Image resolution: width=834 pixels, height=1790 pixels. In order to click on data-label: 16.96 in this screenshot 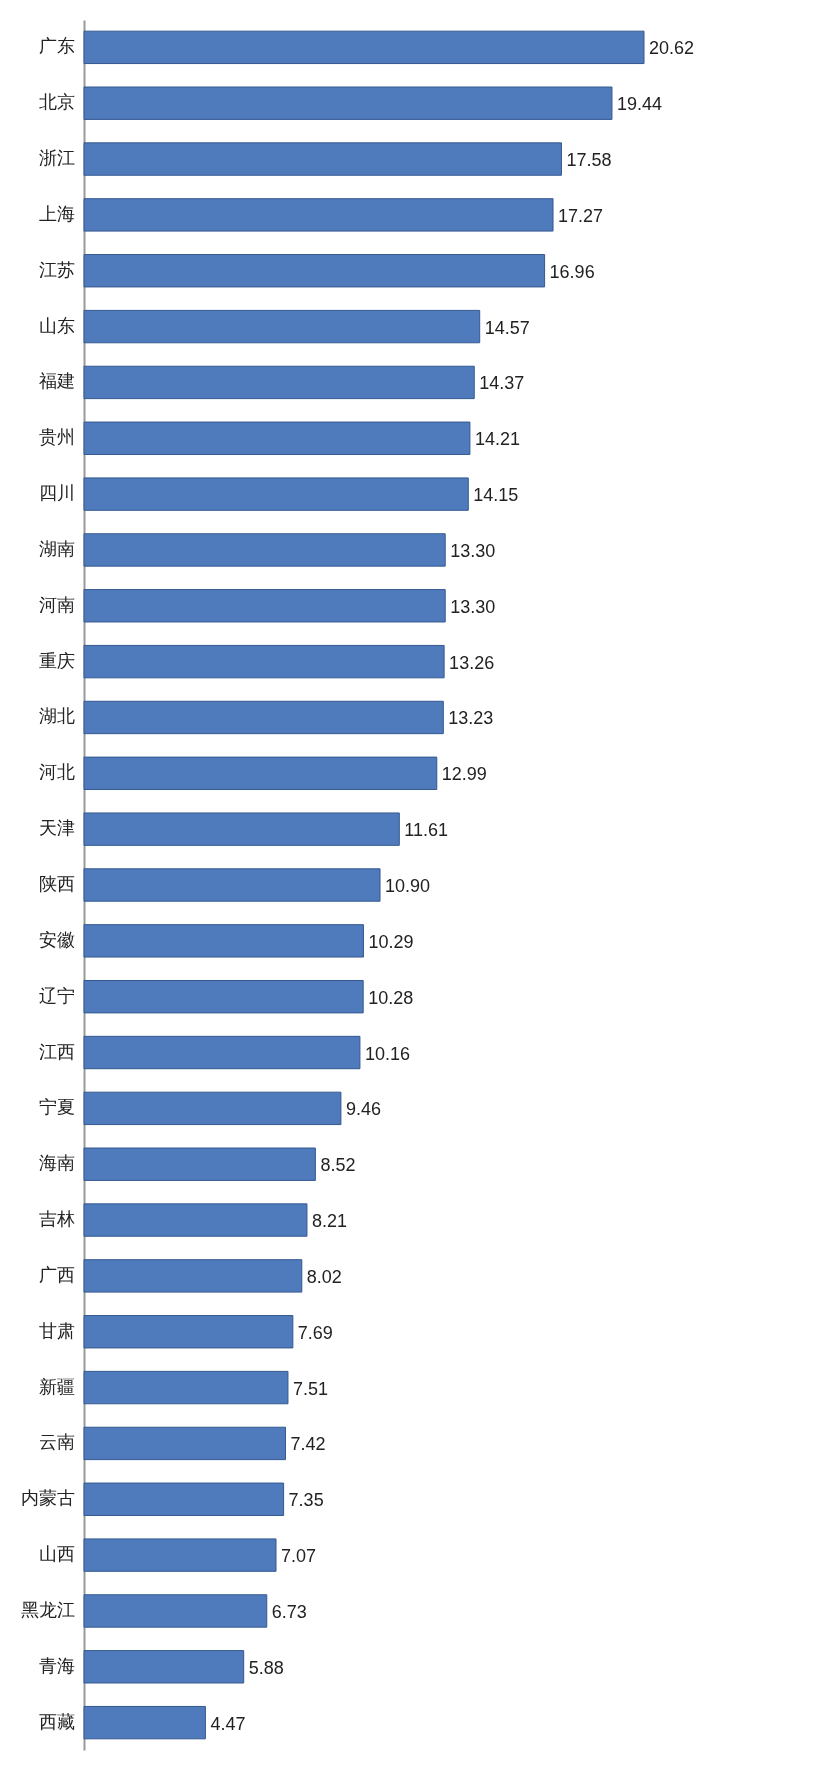, I will do `click(572, 271)`.